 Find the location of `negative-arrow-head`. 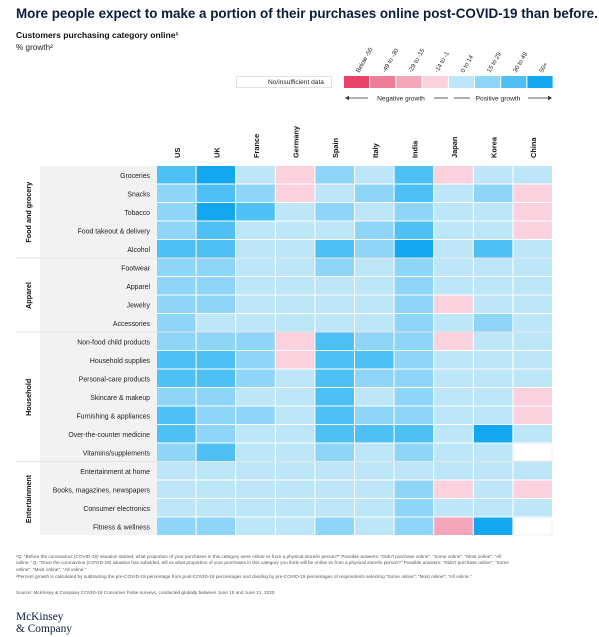

negative-arrow-head is located at coordinates (347, 98).